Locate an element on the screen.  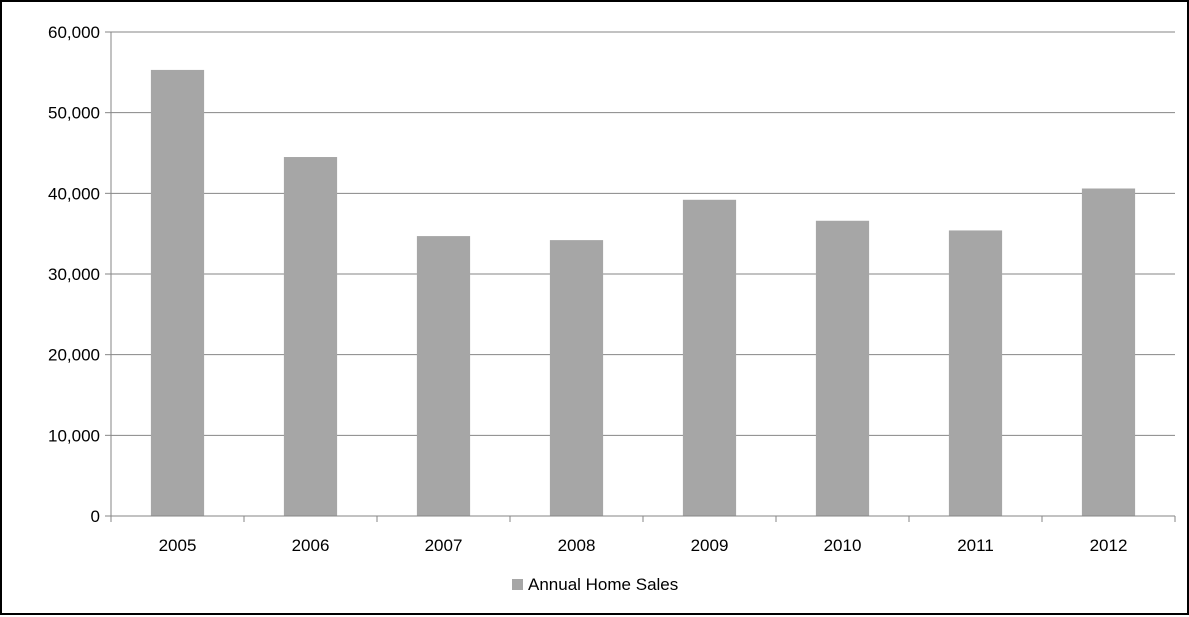
x-tick-label: 2006 is located at coordinates (311, 545).